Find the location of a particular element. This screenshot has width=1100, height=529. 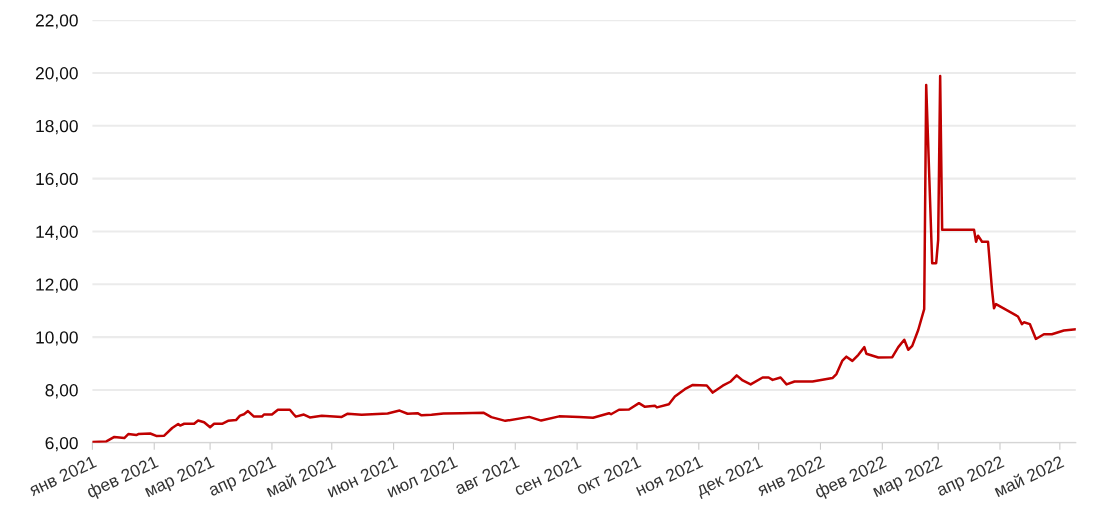

y-tick-label: 10,00 is located at coordinates (57, 338).